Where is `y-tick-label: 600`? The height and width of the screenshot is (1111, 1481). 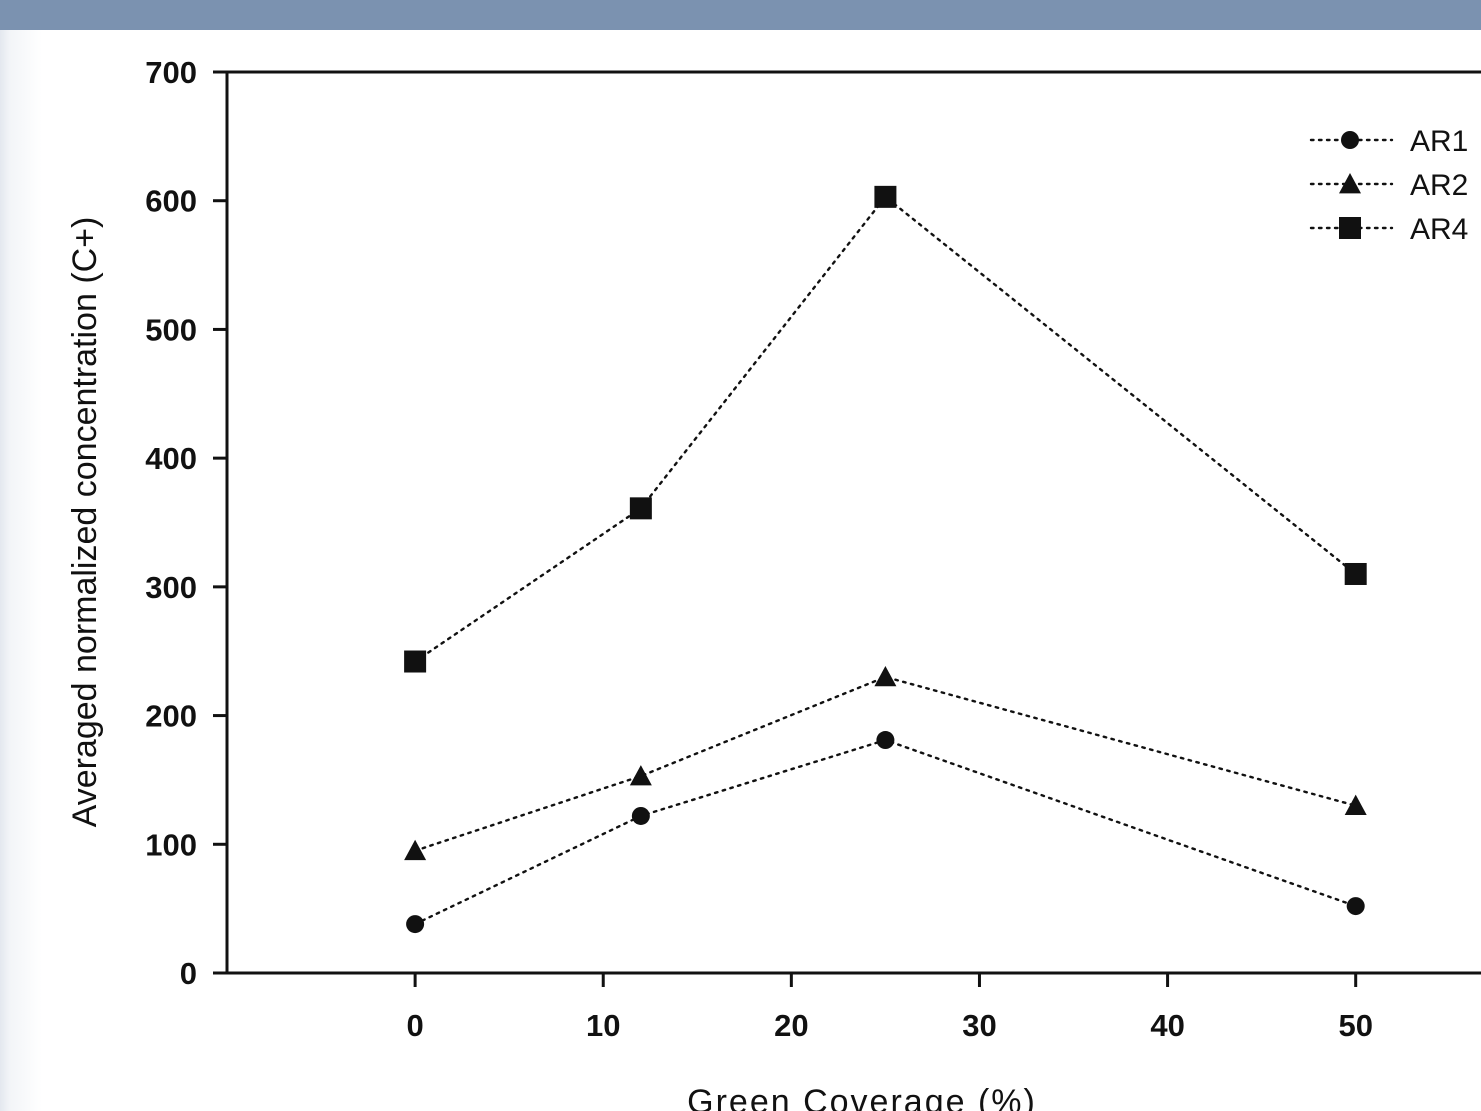 y-tick-label: 600 is located at coordinates (171, 201).